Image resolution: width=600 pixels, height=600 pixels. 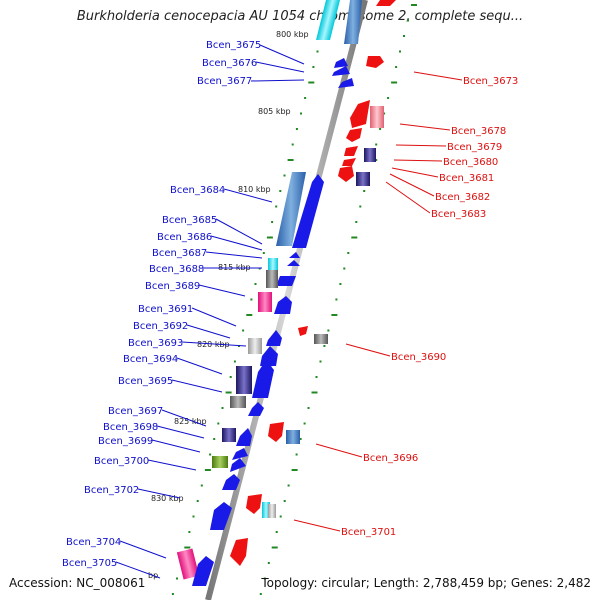 I want to click on gene-label: Bcen_3687, so click(x=179, y=253).